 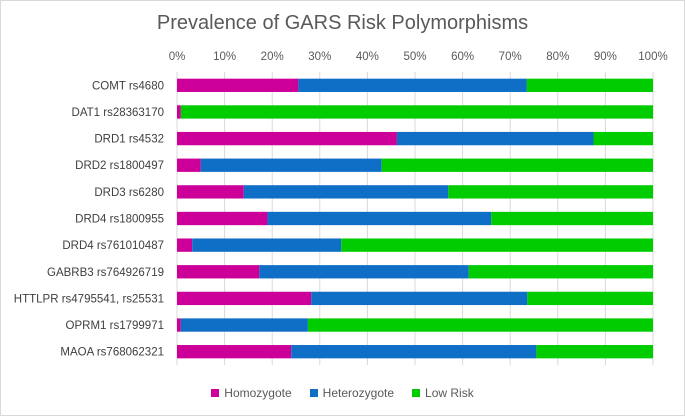 I want to click on x-tick-label: 80%, so click(x=557, y=57).